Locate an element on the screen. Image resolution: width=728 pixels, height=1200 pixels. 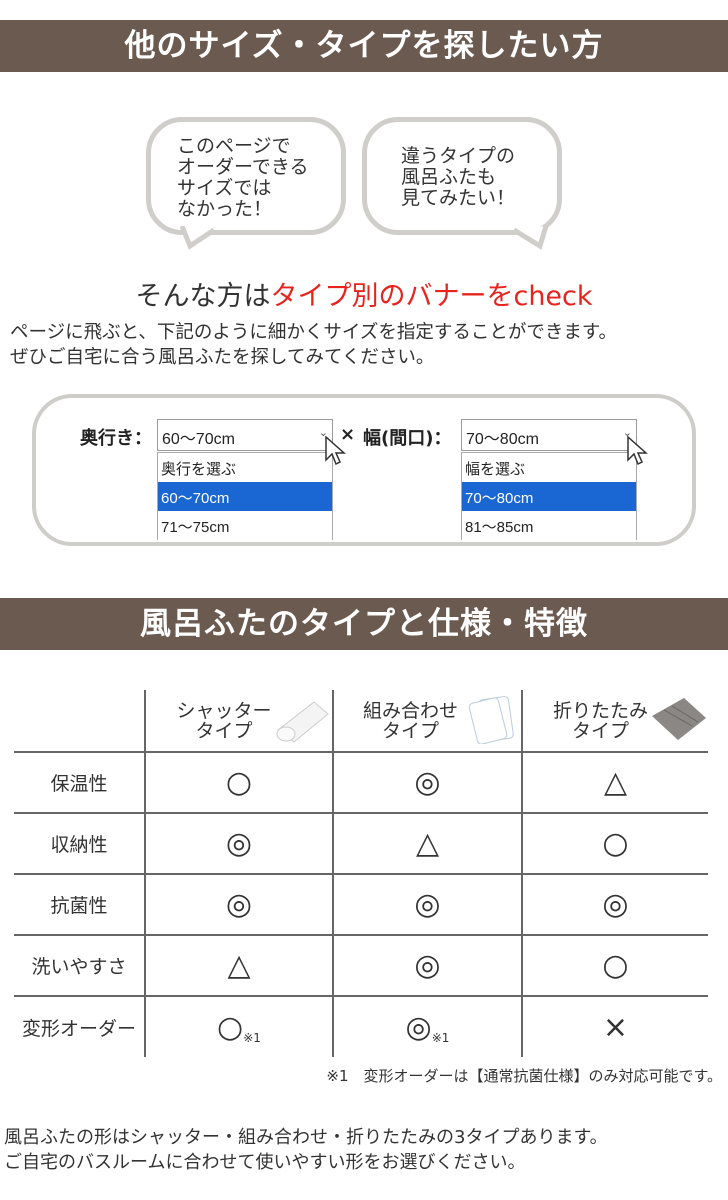
bubble-line: オーダーできる is located at coordinates (243, 167).